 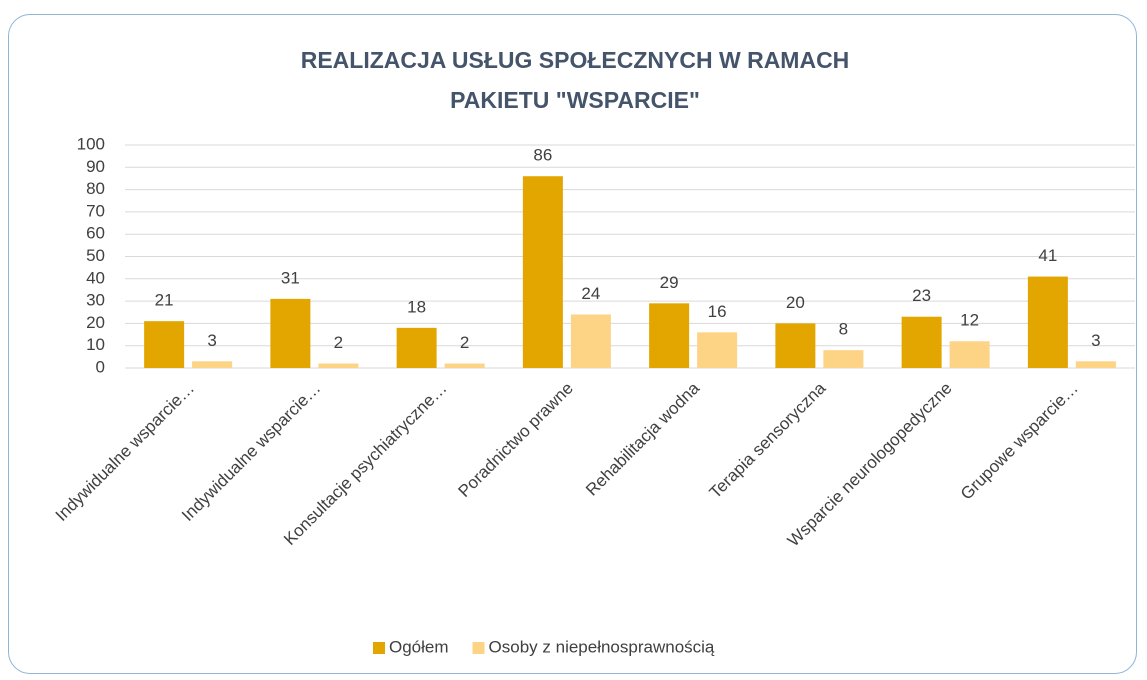 What do you see at coordinates (95, 322) in the screenshot?
I see `y-tick-label: 20` at bounding box center [95, 322].